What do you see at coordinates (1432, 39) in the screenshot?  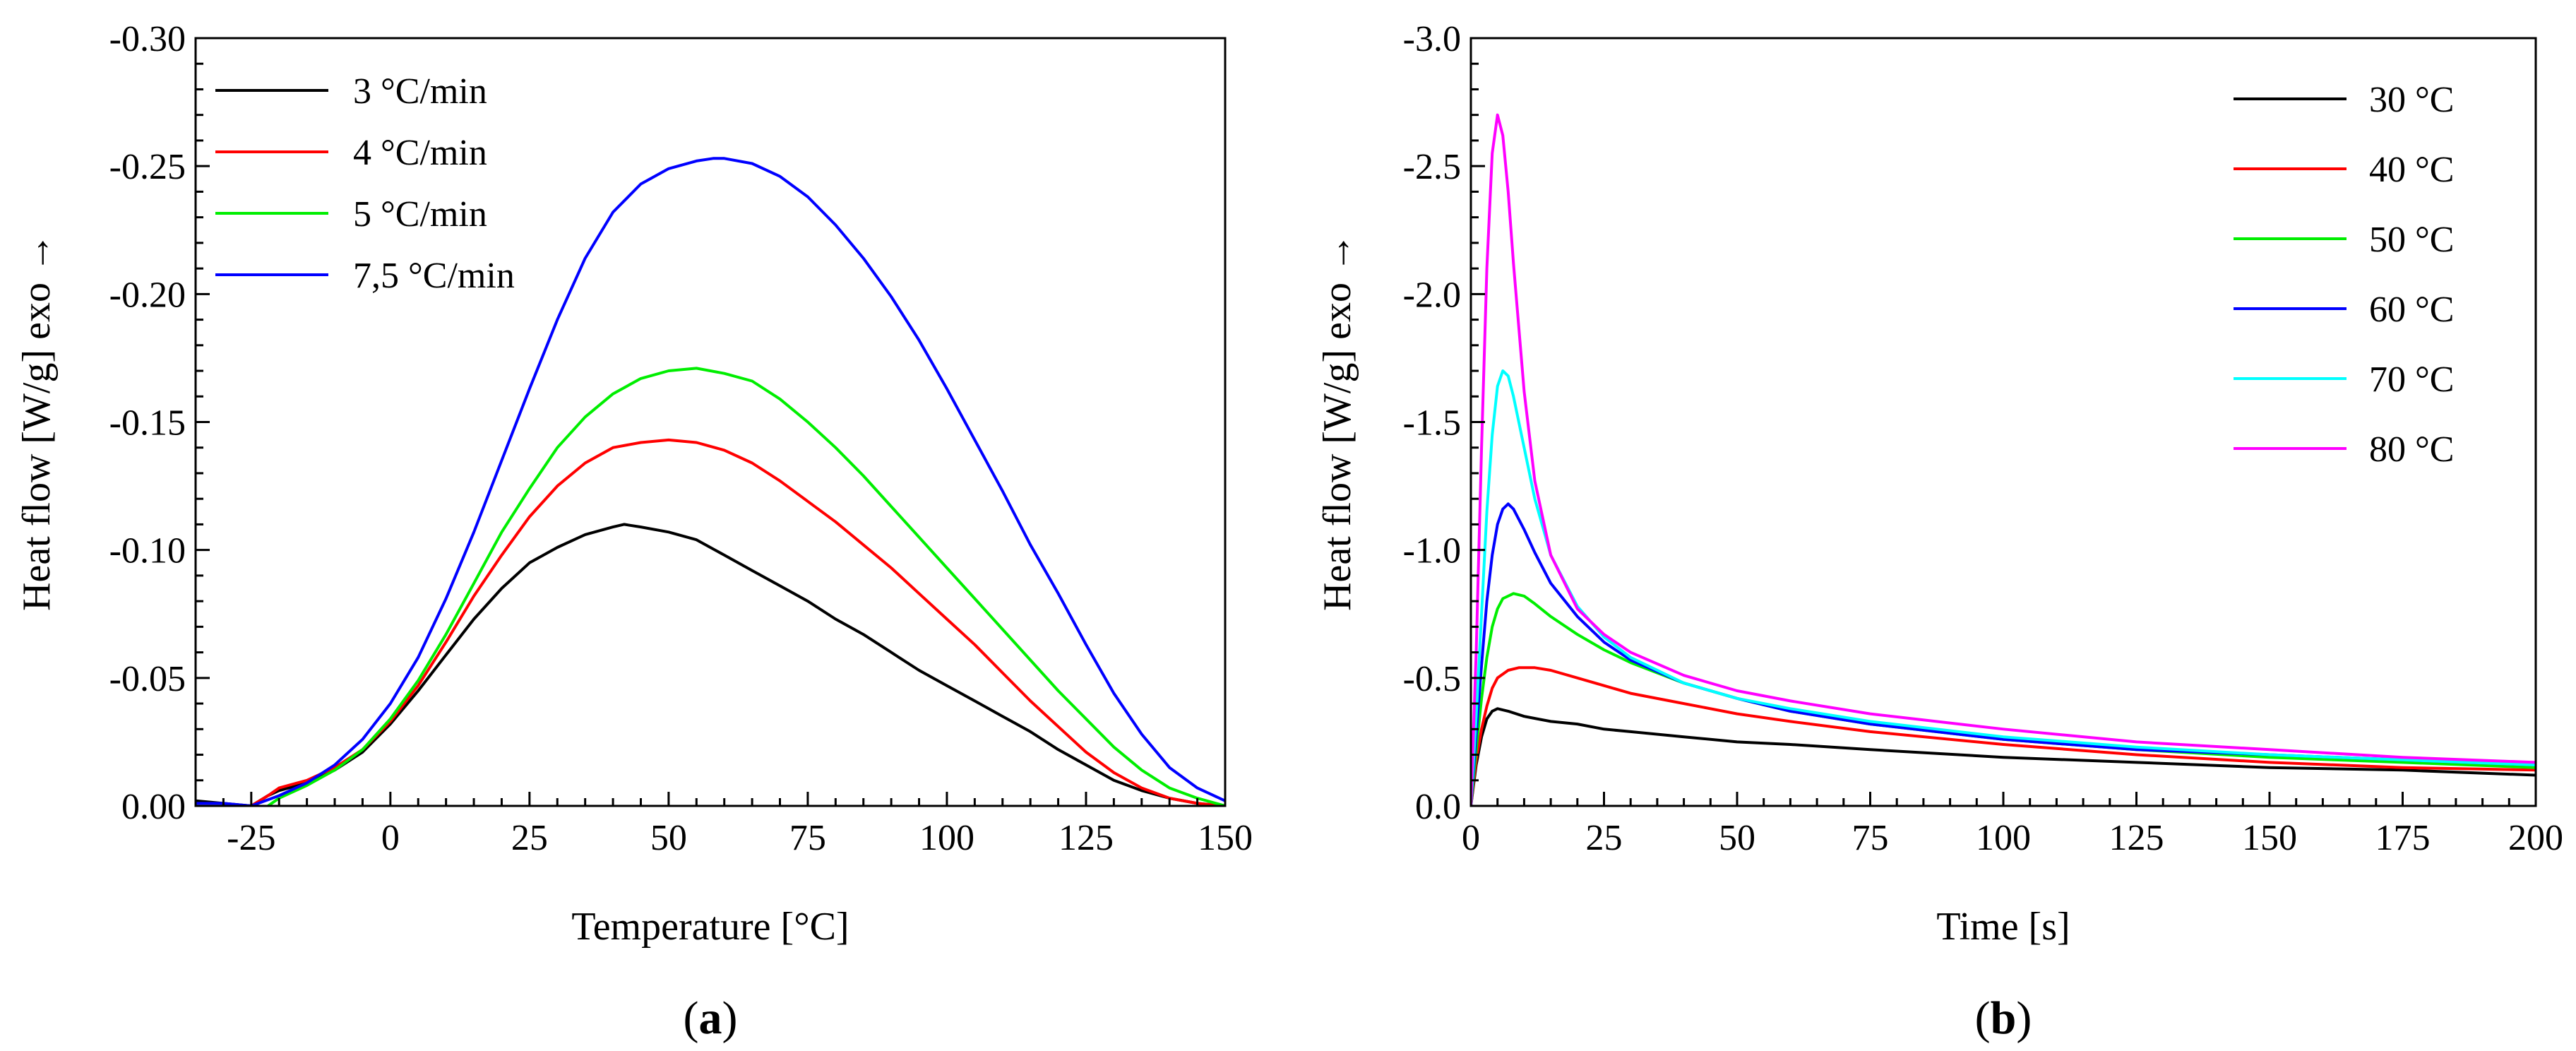 I see `y-tick-label: -3.0` at bounding box center [1432, 39].